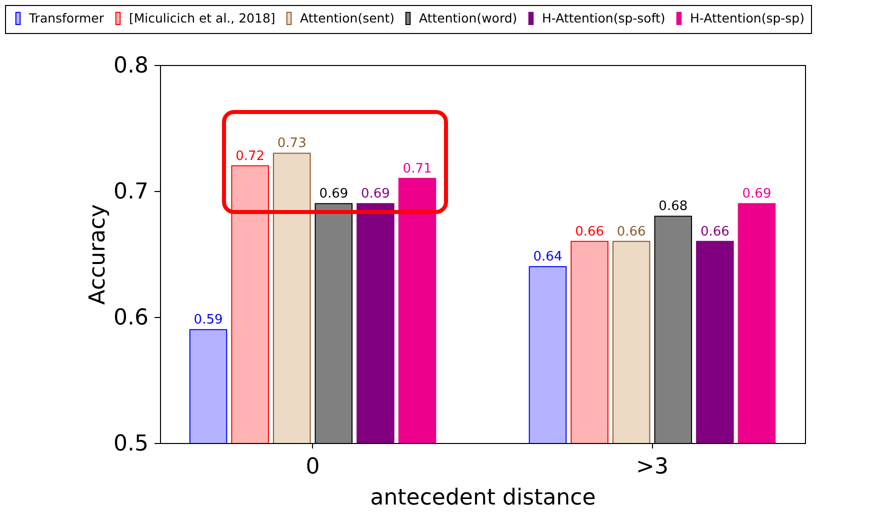 This screenshot has width=892, height=528. I want to click on y-tick-label: 0.7, so click(131, 192).